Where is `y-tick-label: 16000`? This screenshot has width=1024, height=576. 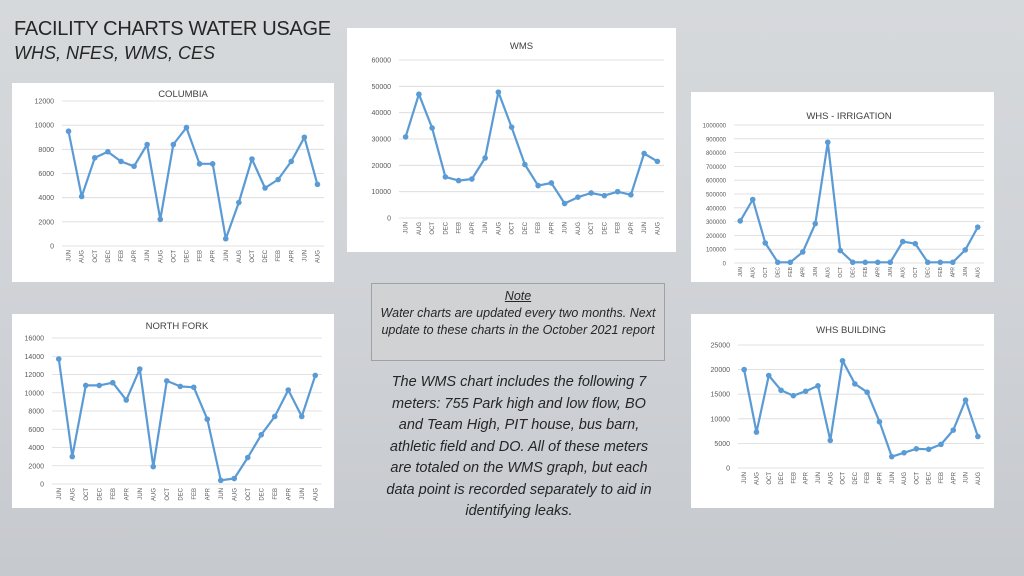 y-tick-label: 16000 is located at coordinates (35, 339).